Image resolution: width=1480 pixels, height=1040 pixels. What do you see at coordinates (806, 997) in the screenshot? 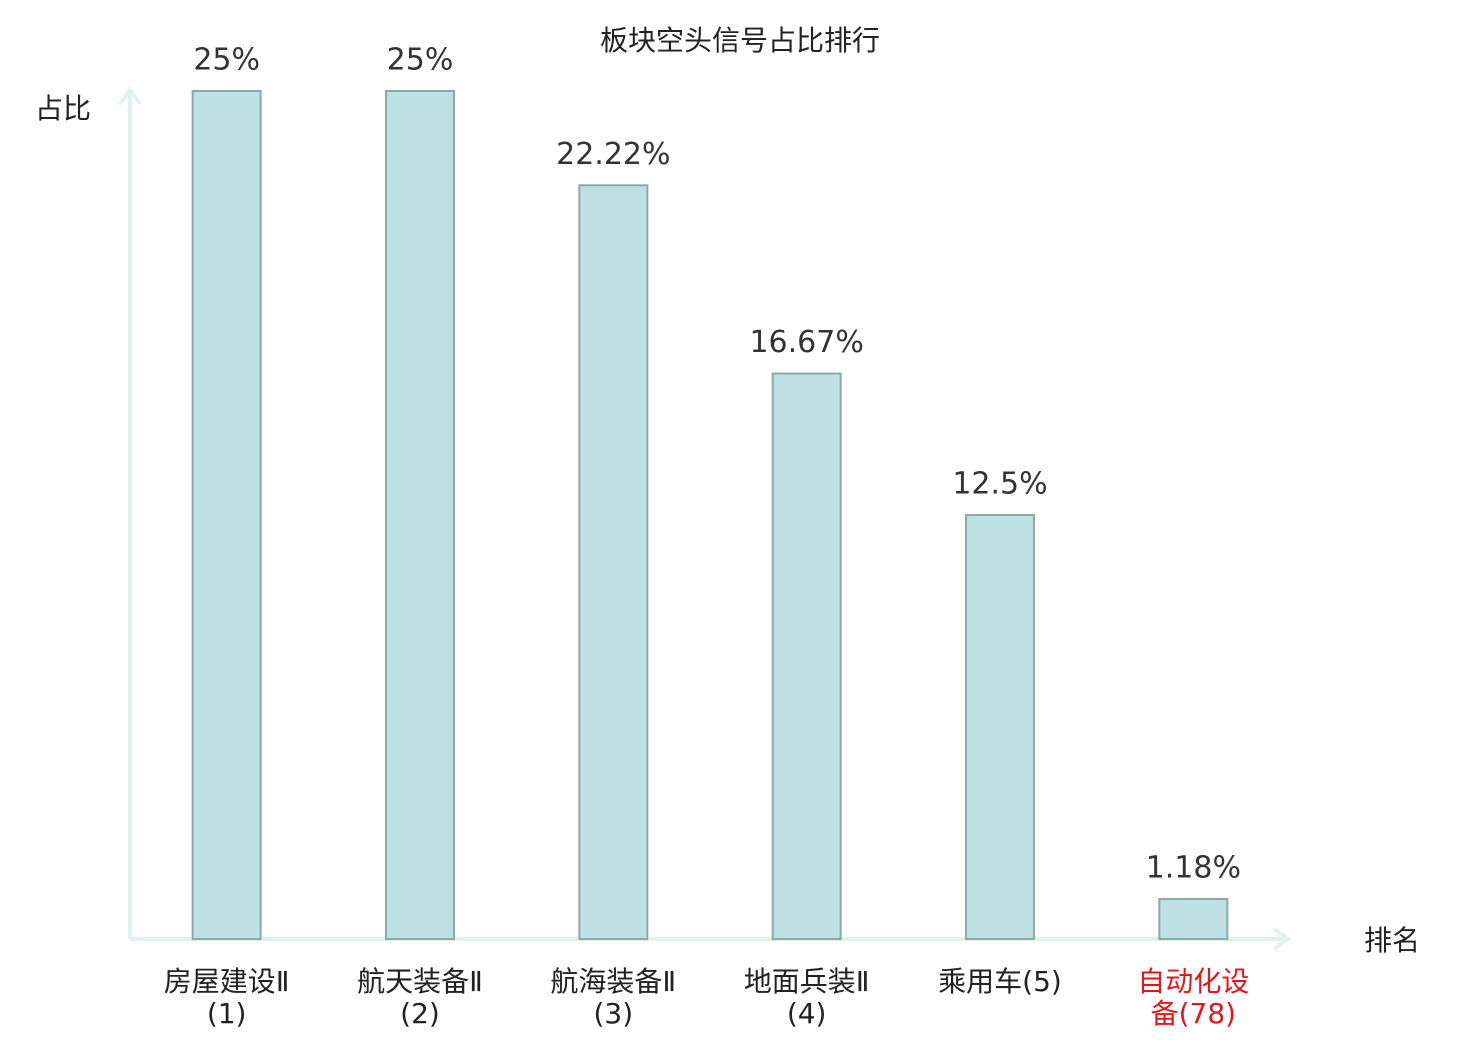
I see `x-tick-label: 地面兵装Ⅱ(4)` at bounding box center [806, 997].